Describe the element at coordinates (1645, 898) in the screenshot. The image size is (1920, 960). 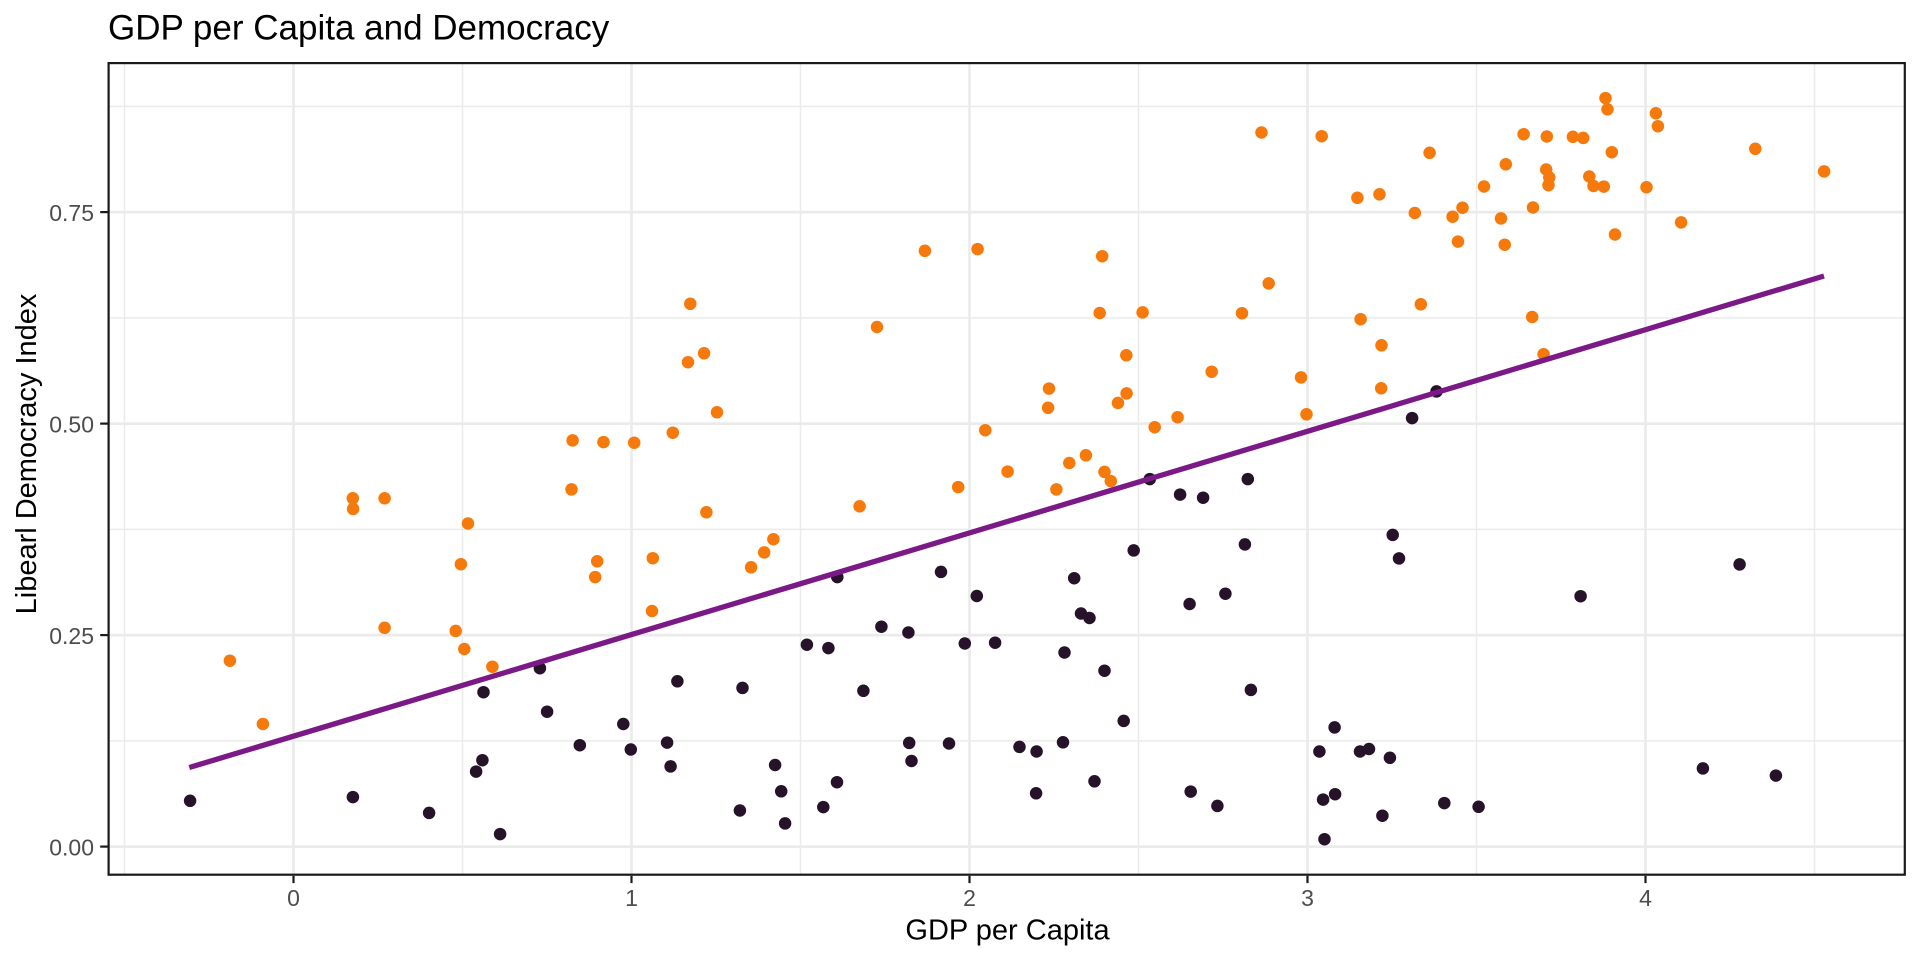
I see `svg-text: 4` at that location.